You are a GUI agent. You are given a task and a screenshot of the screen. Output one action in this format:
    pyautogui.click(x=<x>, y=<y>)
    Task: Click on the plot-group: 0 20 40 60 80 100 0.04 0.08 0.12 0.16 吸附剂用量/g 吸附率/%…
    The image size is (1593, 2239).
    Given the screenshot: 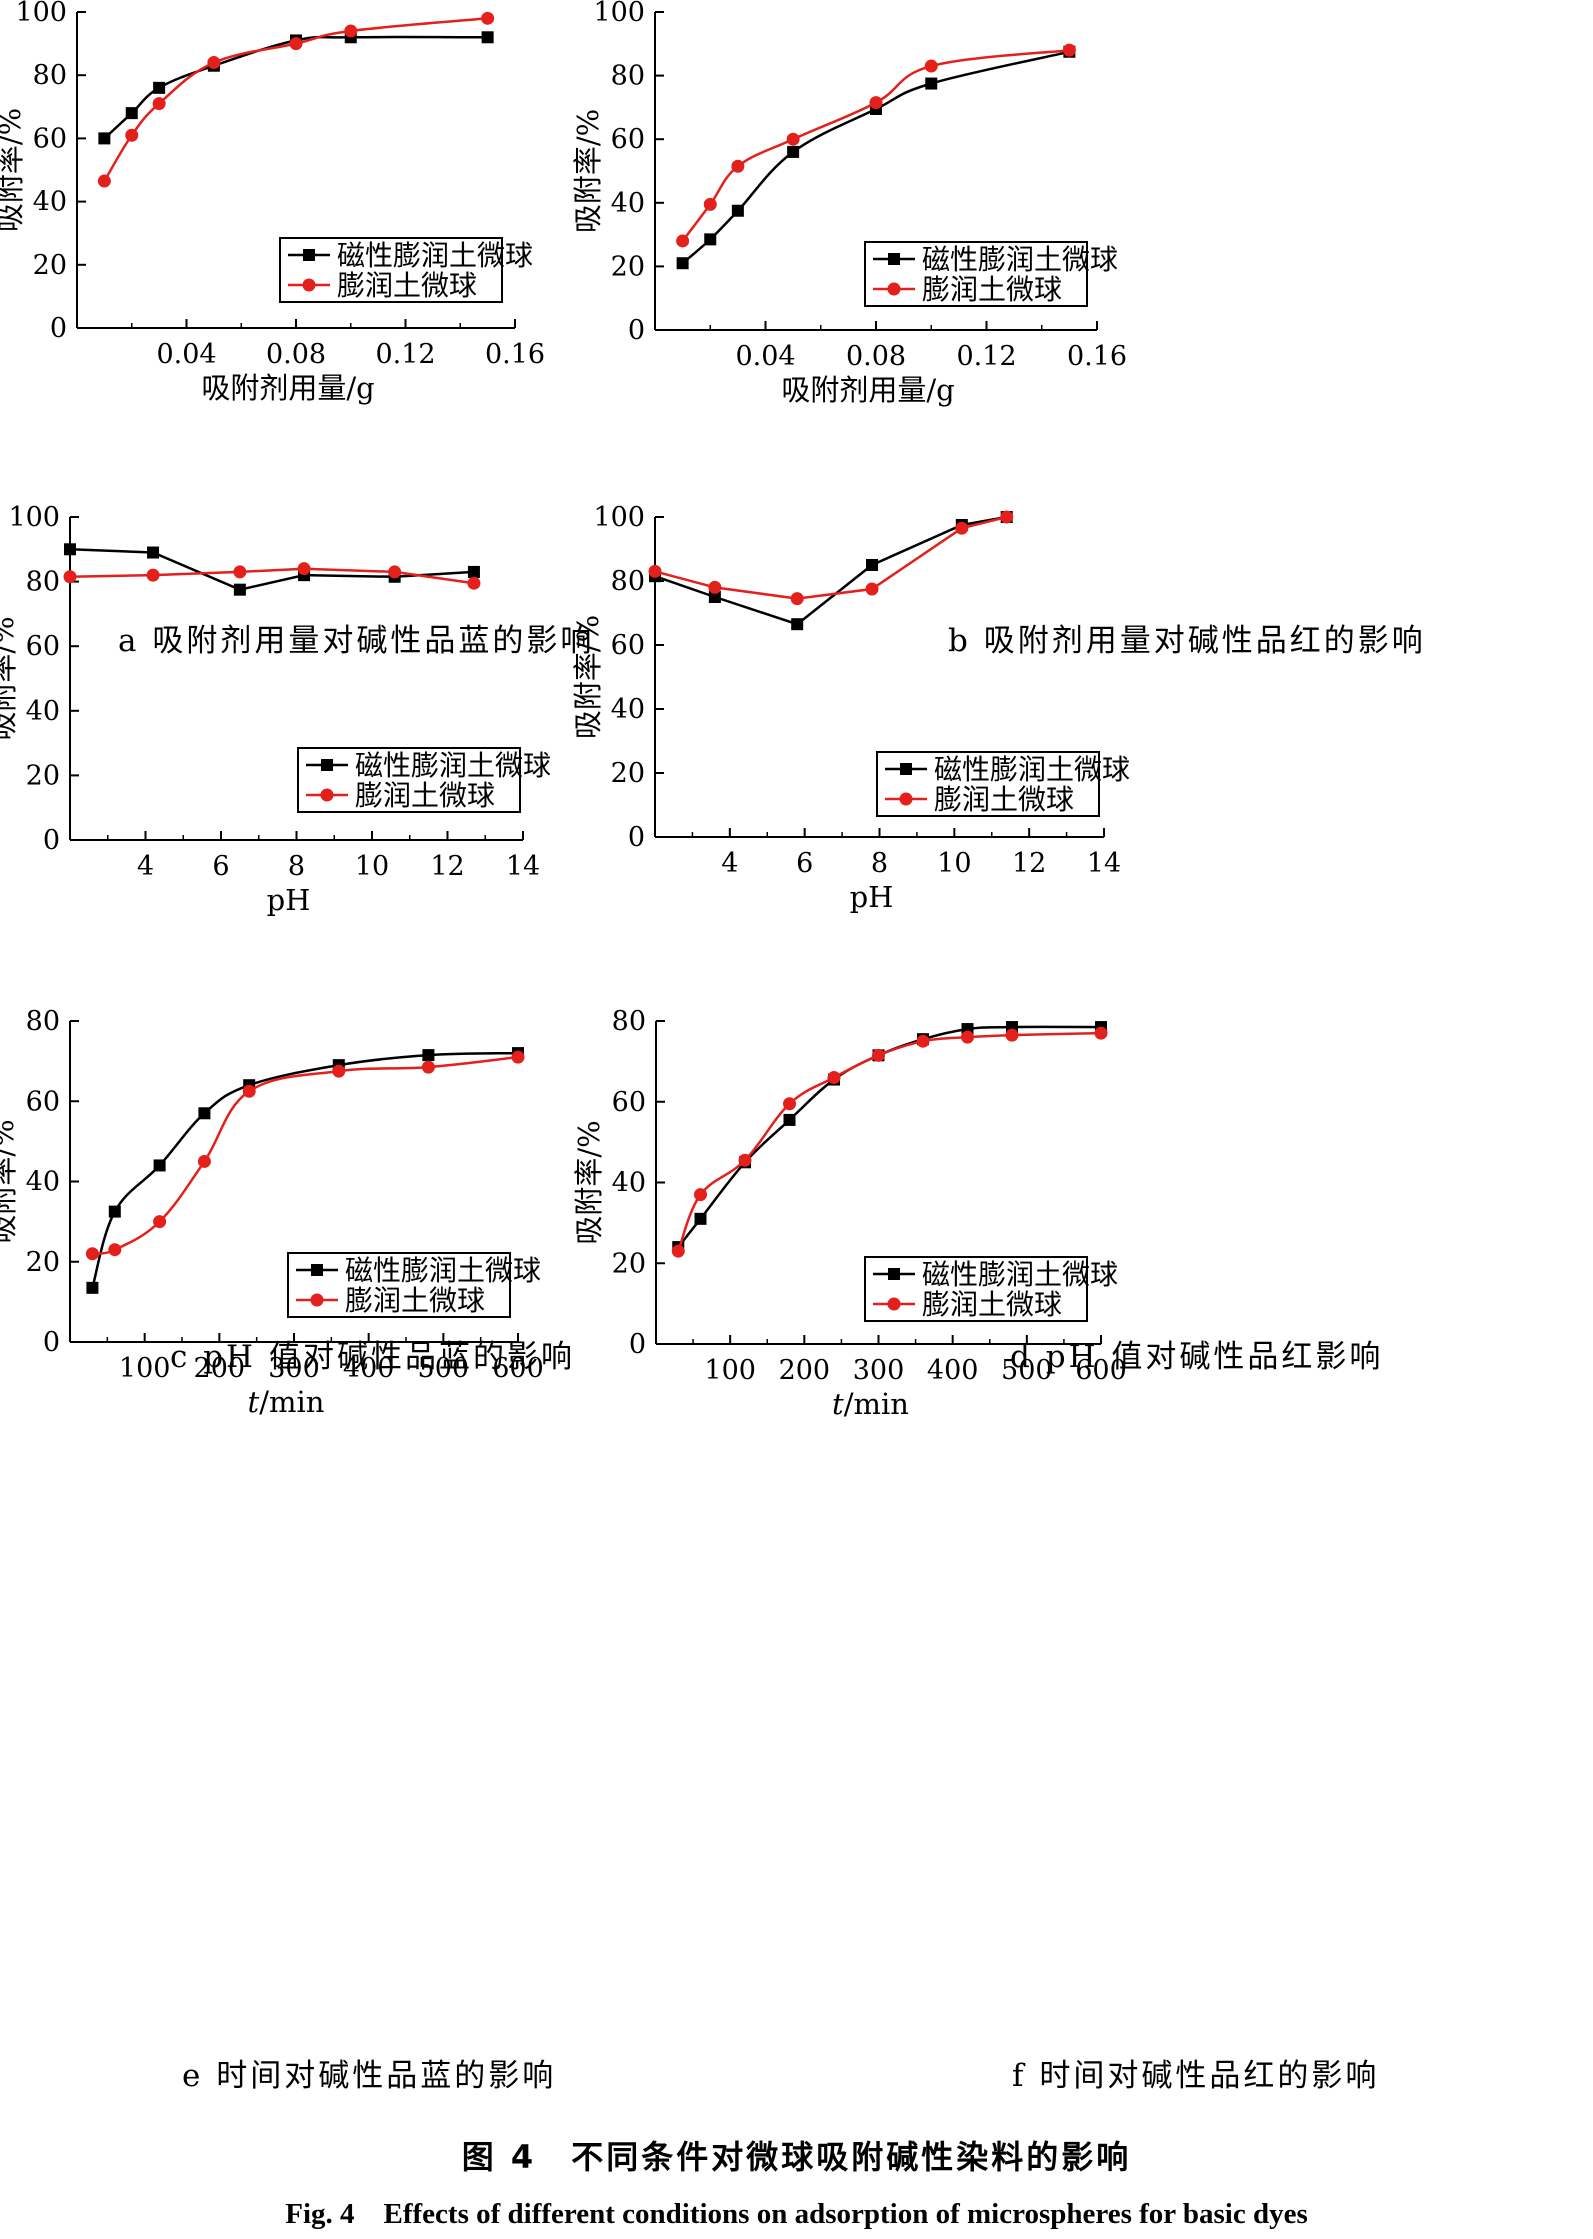 What is the action you would take?
    pyautogui.click(x=272, y=202)
    